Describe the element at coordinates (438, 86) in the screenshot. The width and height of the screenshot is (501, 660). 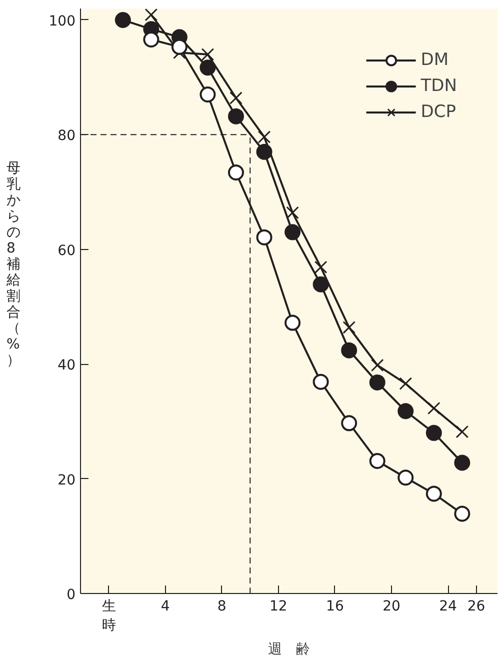
I see `legend-label: TDN` at that location.